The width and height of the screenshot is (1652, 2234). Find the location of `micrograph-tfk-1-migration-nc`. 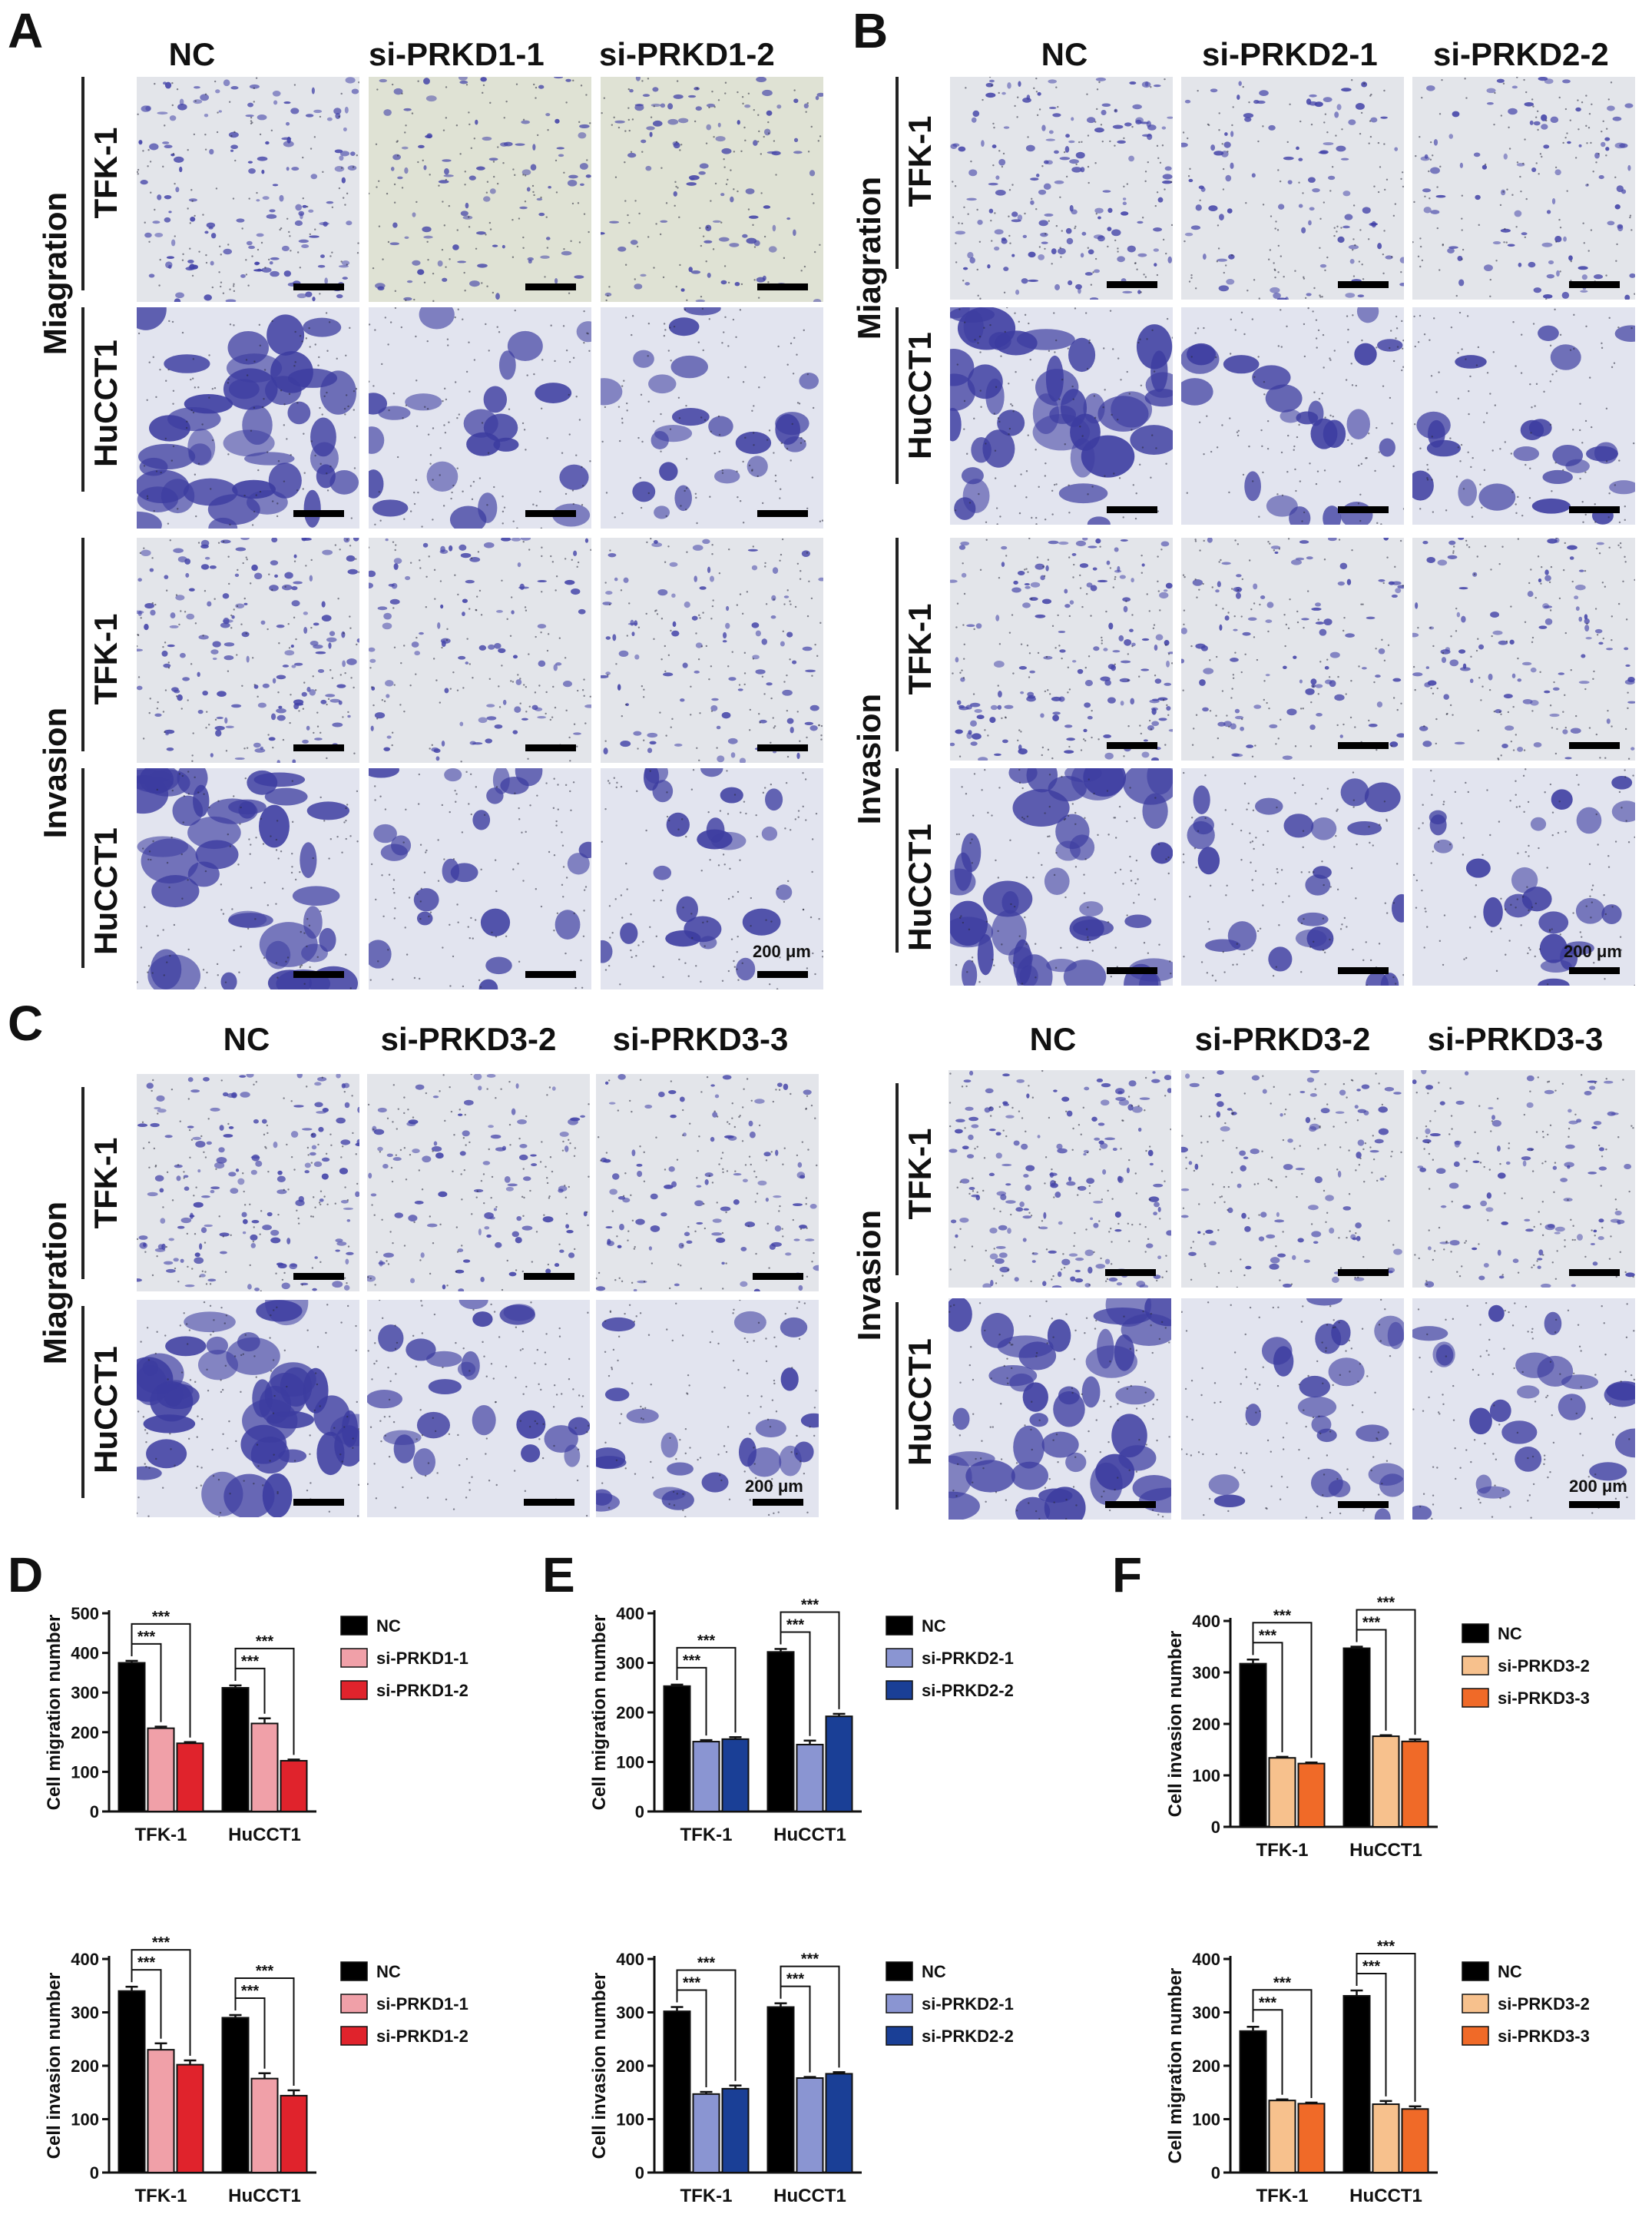

micrograph-tfk-1-migration-nc is located at coordinates (248, 1182).